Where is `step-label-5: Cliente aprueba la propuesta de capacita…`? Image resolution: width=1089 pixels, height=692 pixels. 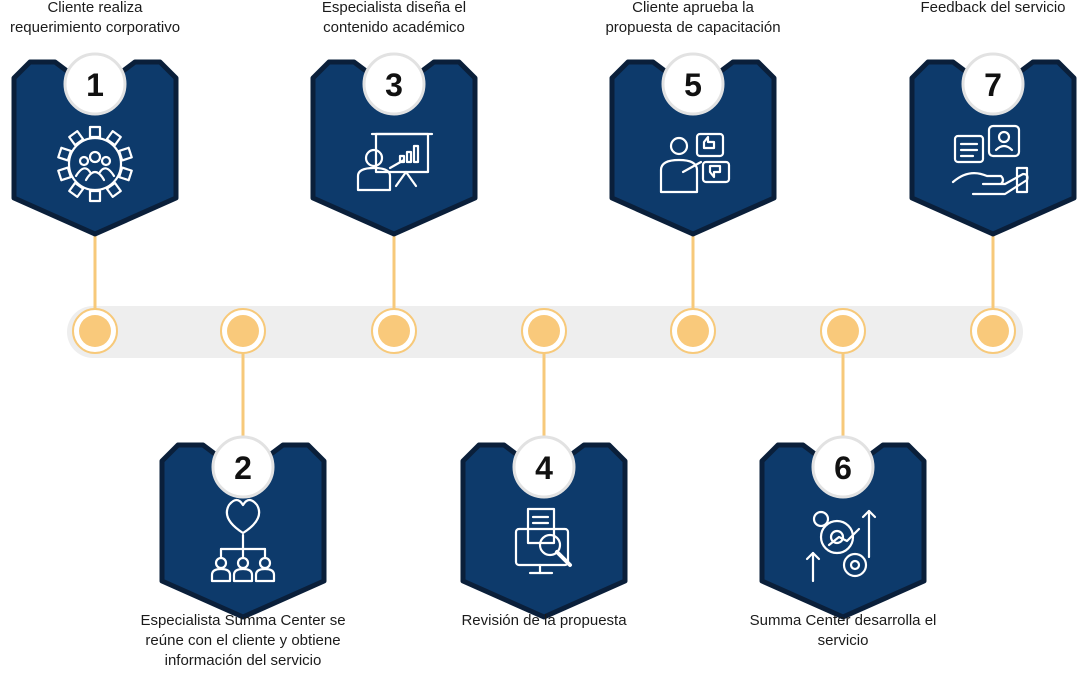 step-label-5: Cliente aprueba la propuesta de capacita… is located at coordinates (693, 18).